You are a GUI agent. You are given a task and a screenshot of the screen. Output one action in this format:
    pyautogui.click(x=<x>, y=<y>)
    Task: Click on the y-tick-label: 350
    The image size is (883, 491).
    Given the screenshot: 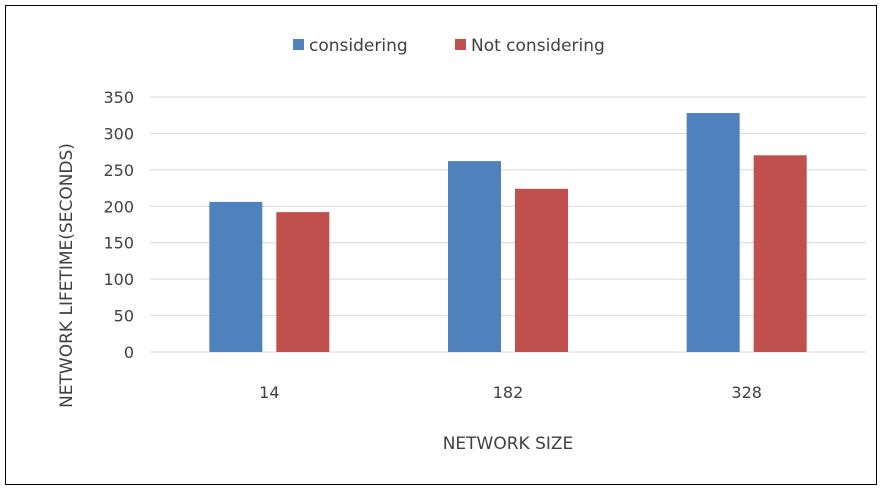 What is the action you would take?
    pyautogui.click(x=118, y=97)
    